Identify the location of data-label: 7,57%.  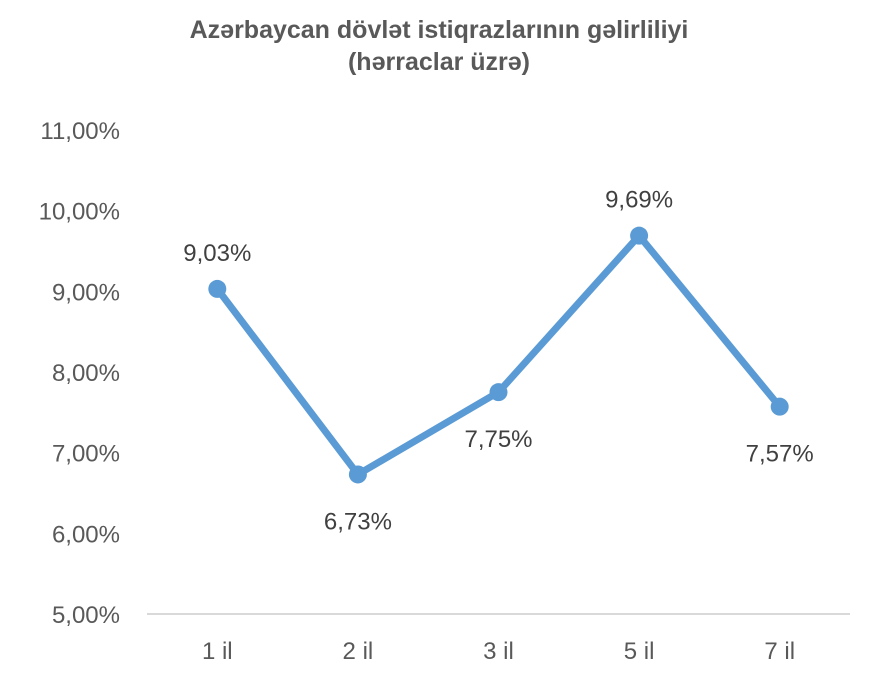
(780, 454).